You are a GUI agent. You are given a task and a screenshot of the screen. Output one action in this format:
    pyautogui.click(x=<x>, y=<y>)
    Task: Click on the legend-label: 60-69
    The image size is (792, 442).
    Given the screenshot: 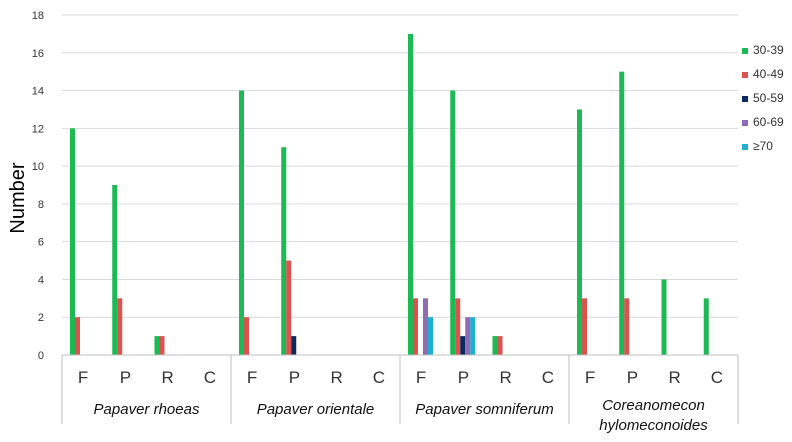 What is the action you would take?
    pyautogui.click(x=768, y=122)
    